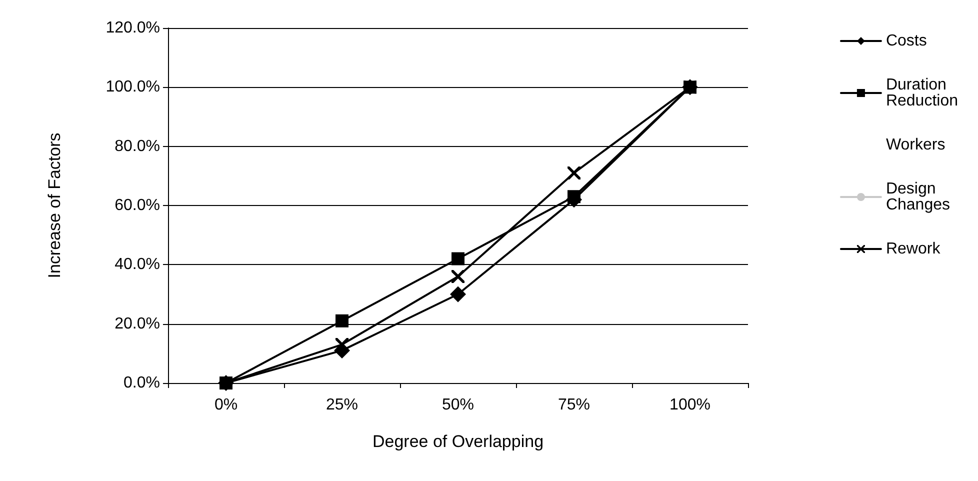 Image resolution: width=978 pixels, height=481 pixels. Describe the element at coordinates (137, 265) in the screenshot. I see `y-tick-label: 40.0%` at that location.